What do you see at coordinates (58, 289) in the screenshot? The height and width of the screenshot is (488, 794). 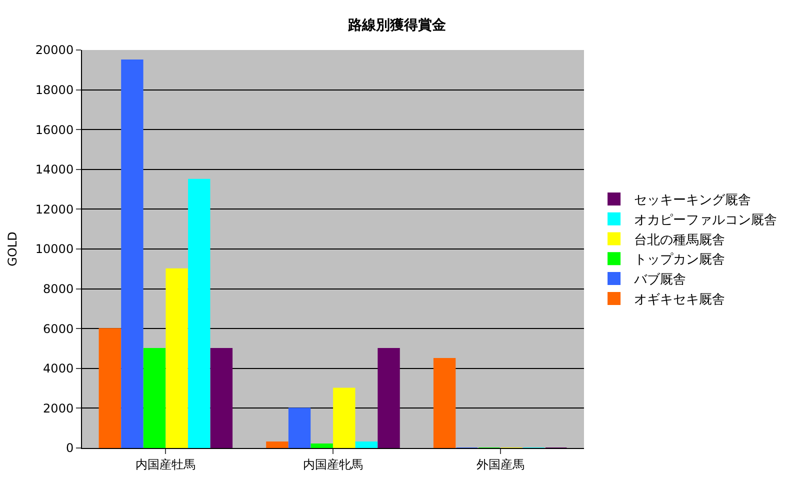 I see `y-tick-label: 8000` at bounding box center [58, 289].